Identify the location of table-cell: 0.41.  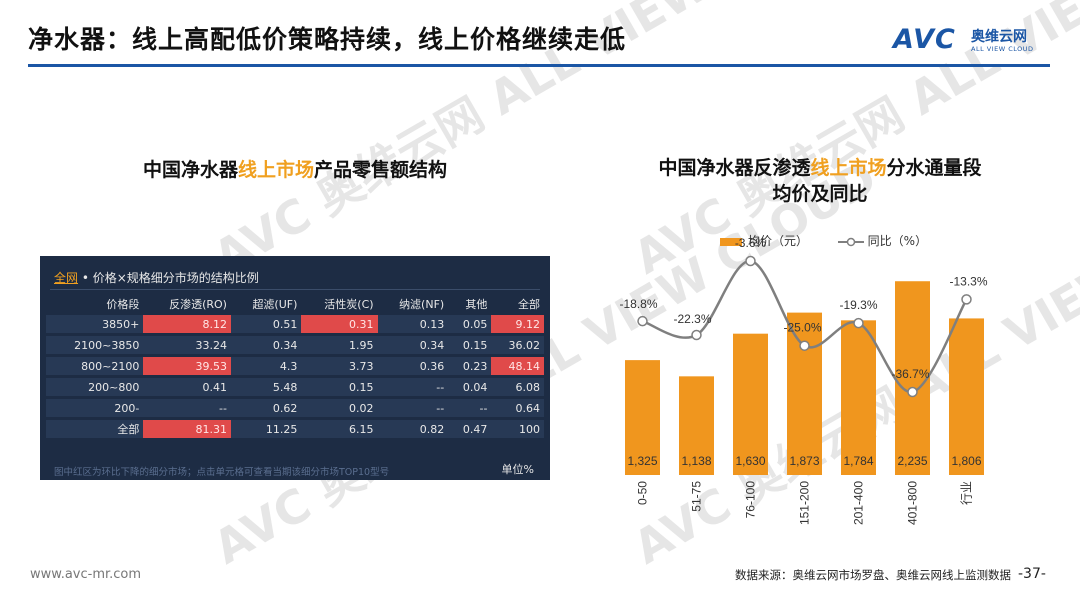
(187, 387).